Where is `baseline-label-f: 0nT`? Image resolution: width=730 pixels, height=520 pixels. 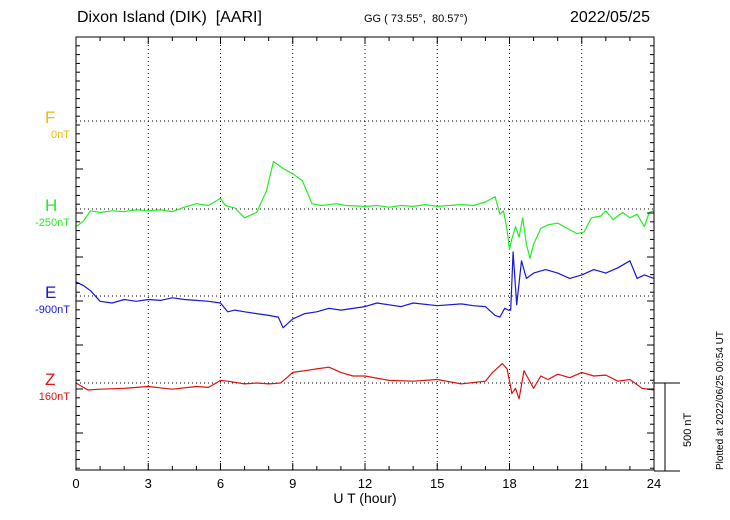 baseline-label-f: 0nT is located at coordinates (60, 135).